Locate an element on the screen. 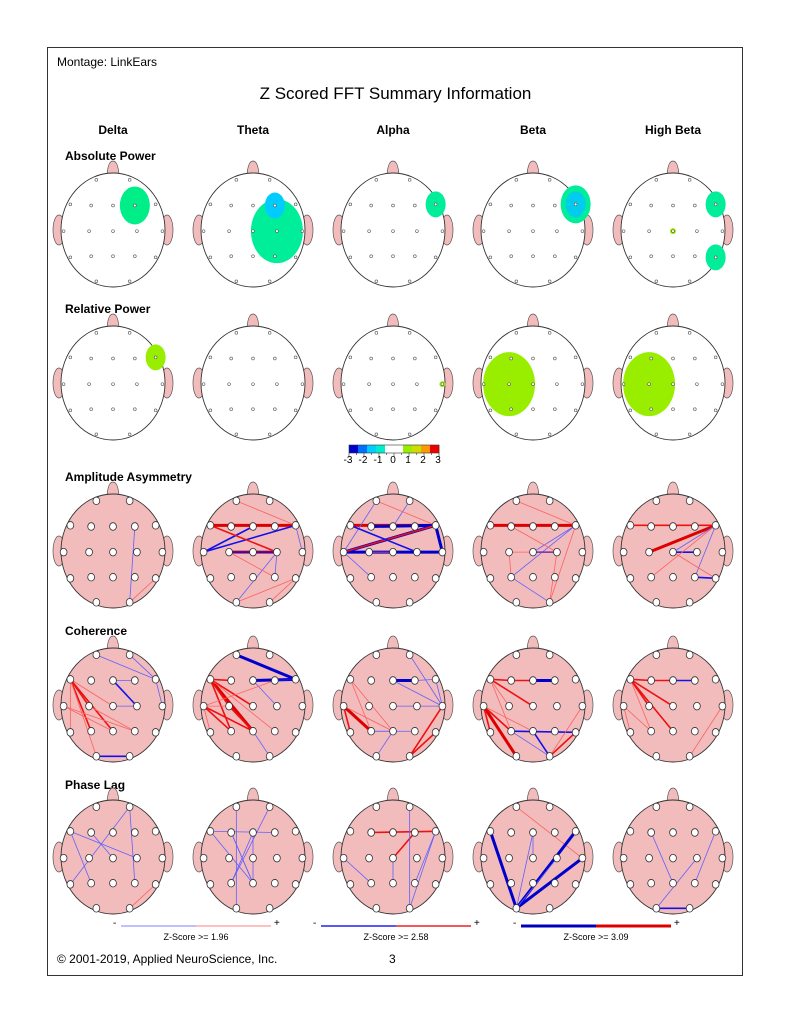  row-label-phase-lag: Phase Lag is located at coordinates (95, 785).